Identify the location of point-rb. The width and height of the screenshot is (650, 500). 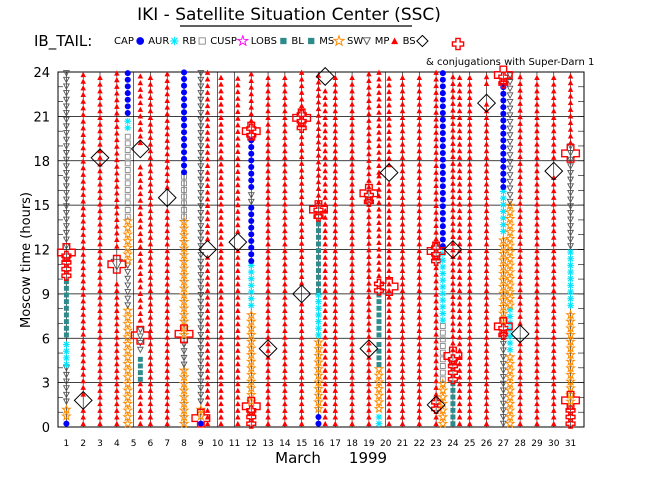
(127, 170).